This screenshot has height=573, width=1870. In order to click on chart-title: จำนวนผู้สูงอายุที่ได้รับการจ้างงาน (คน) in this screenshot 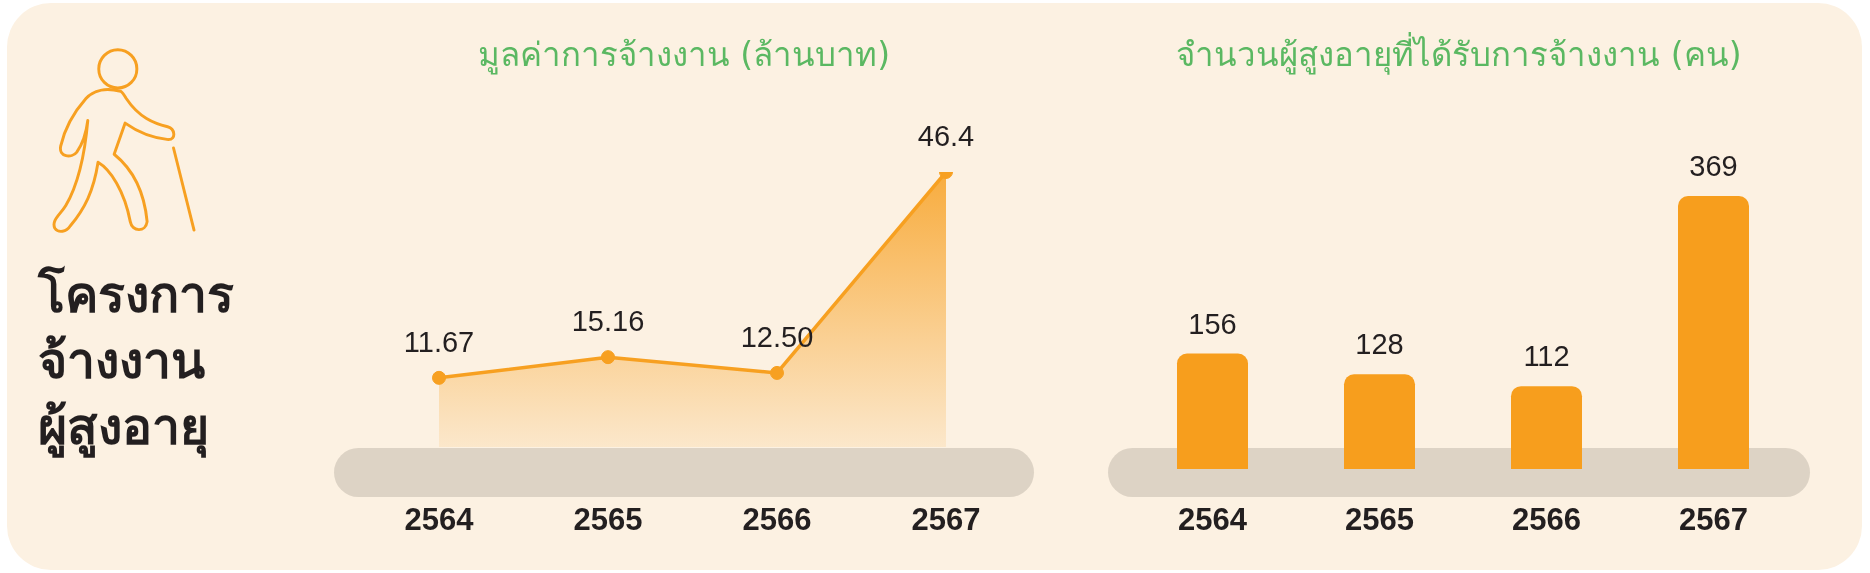, I will do `click(1459, 54)`.